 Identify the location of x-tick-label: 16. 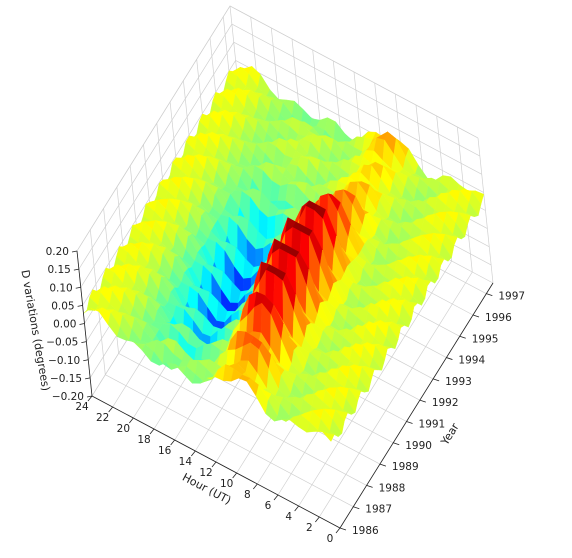
(165, 451).